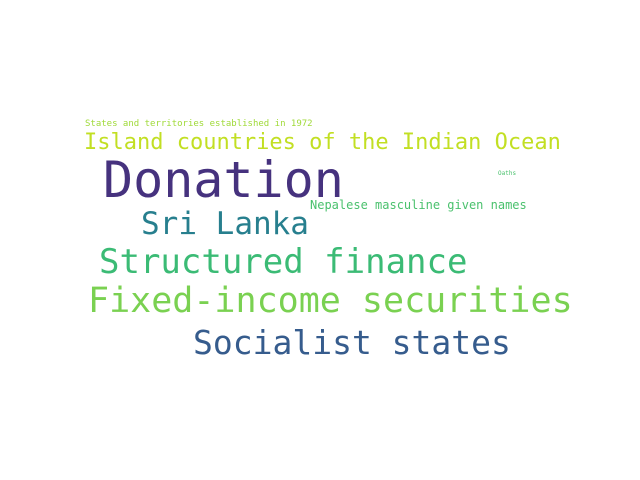  Describe the element at coordinates (225, 224) in the screenshot. I see `word-sri-lanka: Sri Lanka` at that location.